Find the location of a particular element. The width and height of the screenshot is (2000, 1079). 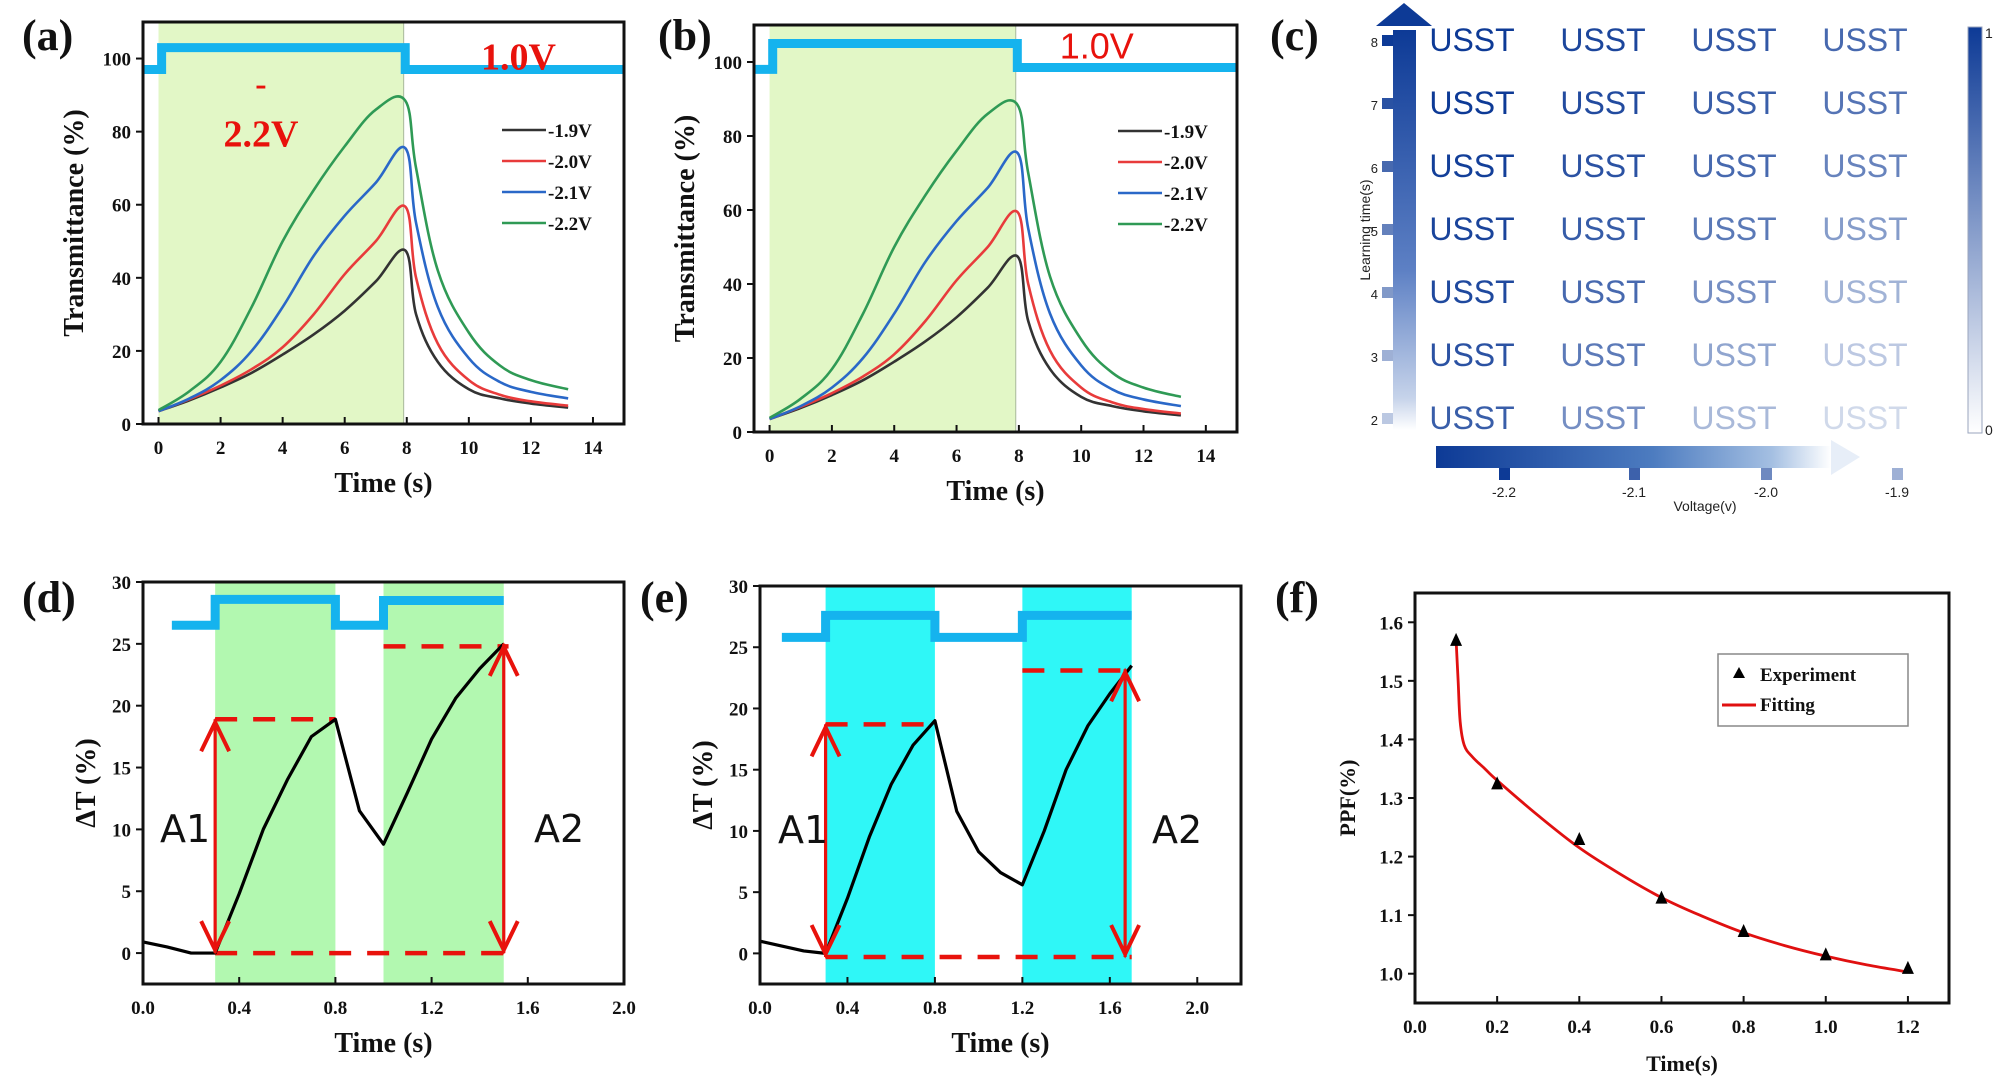

x-tick-label: 0.2 is located at coordinates (1497, 1027).